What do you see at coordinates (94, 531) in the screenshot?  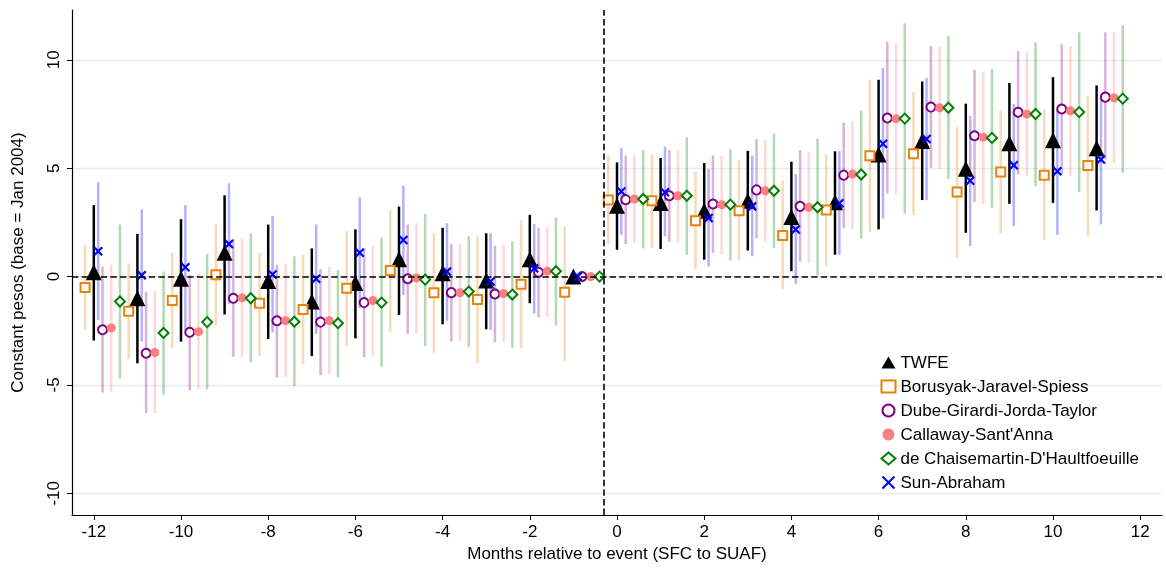 I see `x-tick-label: -12` at bounding box center [94, 531].